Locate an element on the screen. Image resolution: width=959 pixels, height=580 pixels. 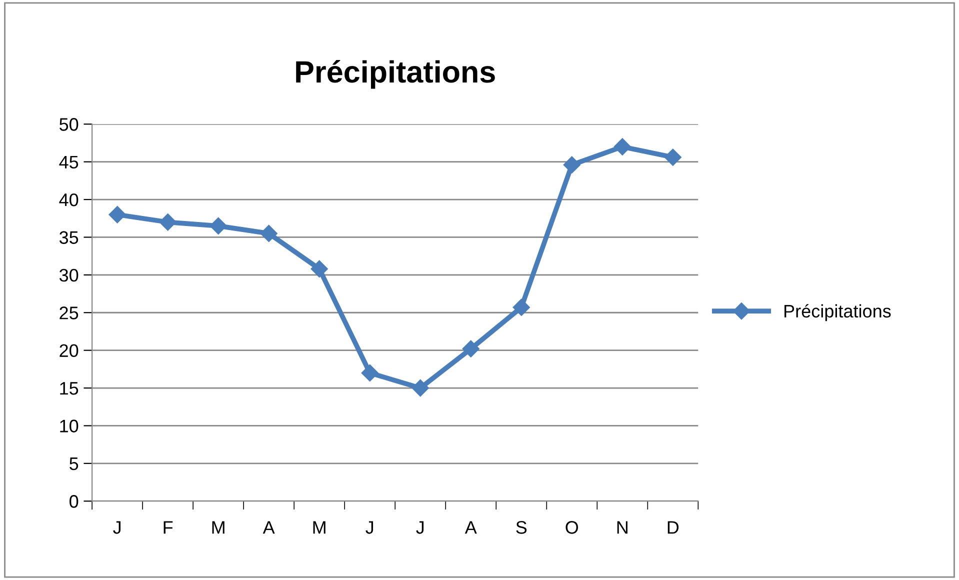
y-tick-label: 15 is located at coordinates (69, 388).